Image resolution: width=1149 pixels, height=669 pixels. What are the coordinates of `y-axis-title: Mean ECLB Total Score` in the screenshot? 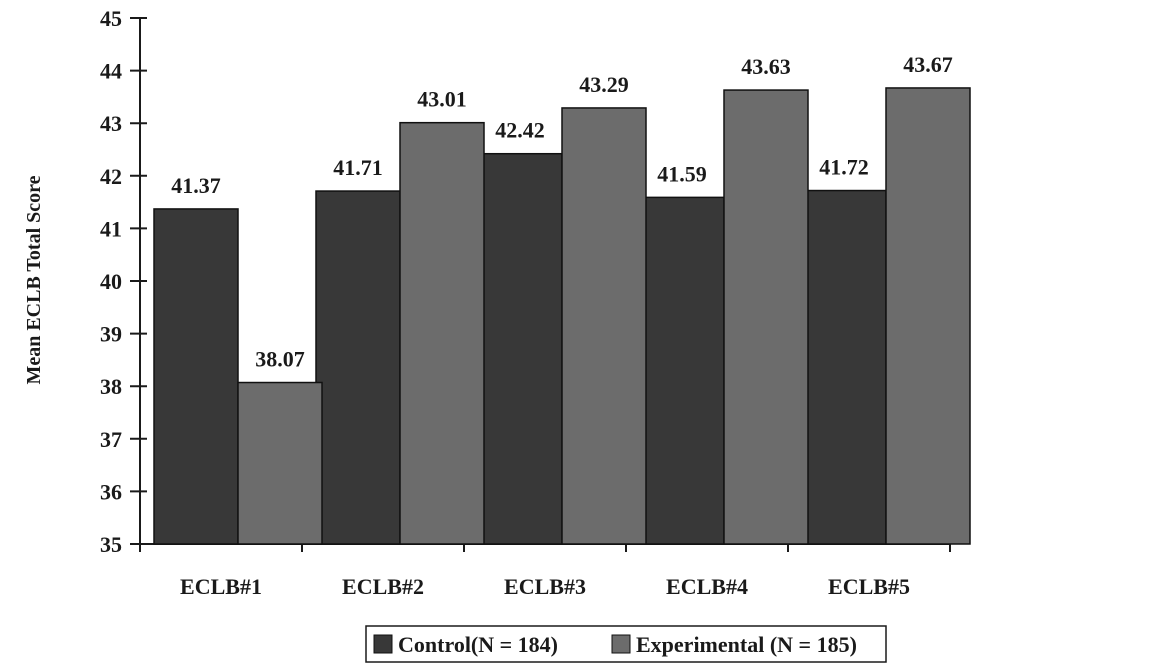 It's located at (34, 279).